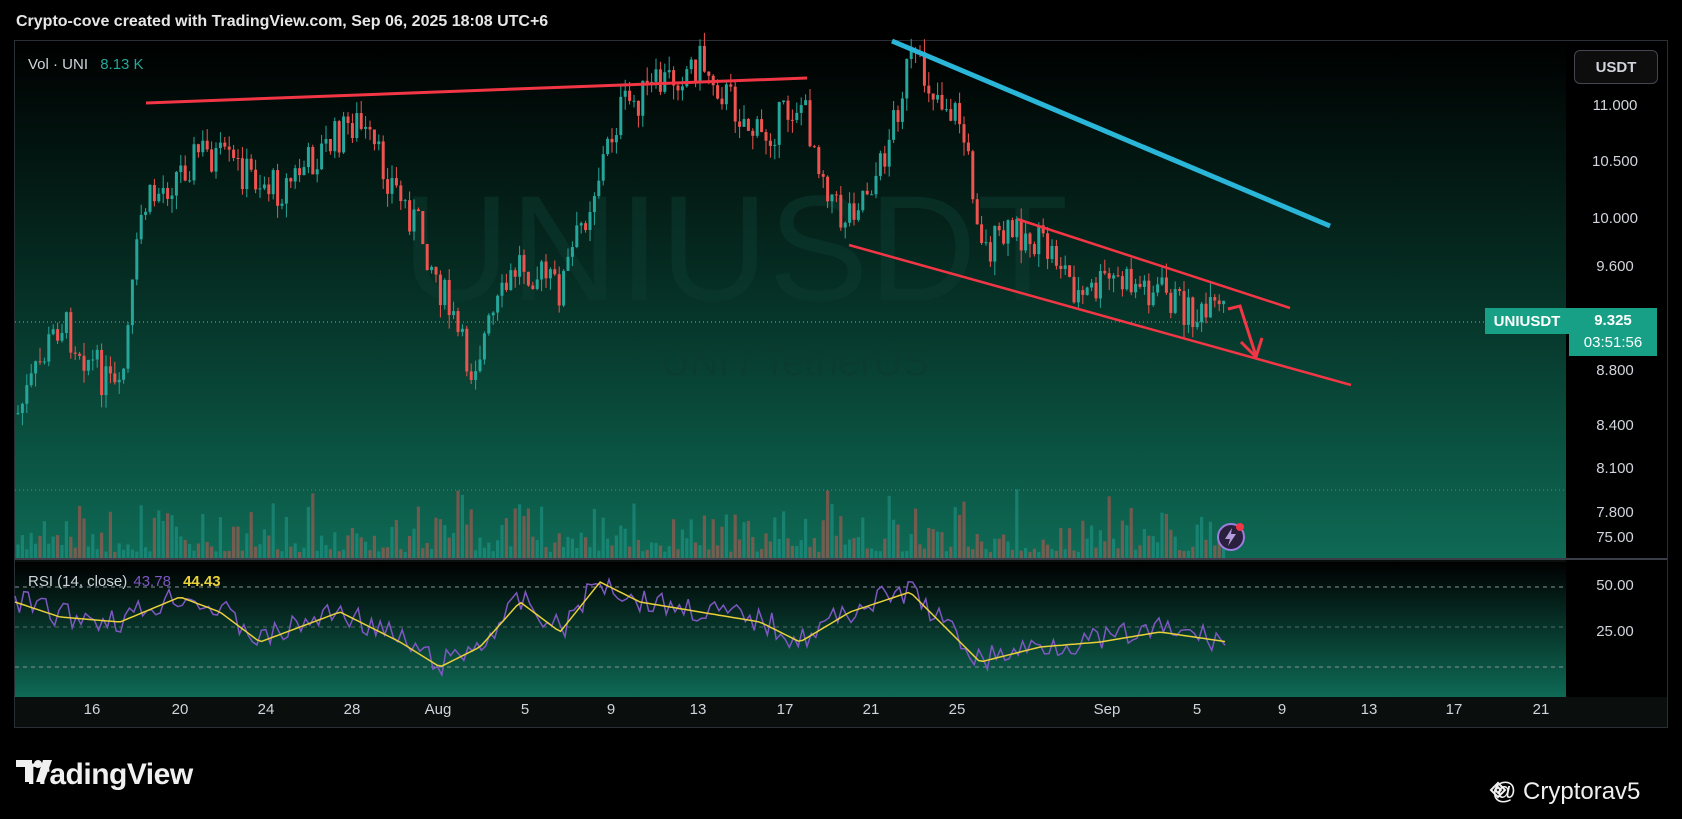  What do you see at coordinates (1498, 790) in the screenshot?
I see `binance-square-icon` at bounding box center [1498, 790].